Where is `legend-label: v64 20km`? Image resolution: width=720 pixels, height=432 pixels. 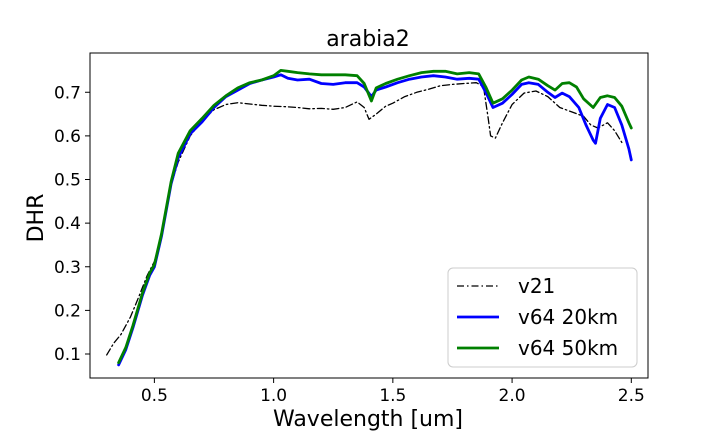 legend-label: v64 20km is located at coordinates (568, 317).